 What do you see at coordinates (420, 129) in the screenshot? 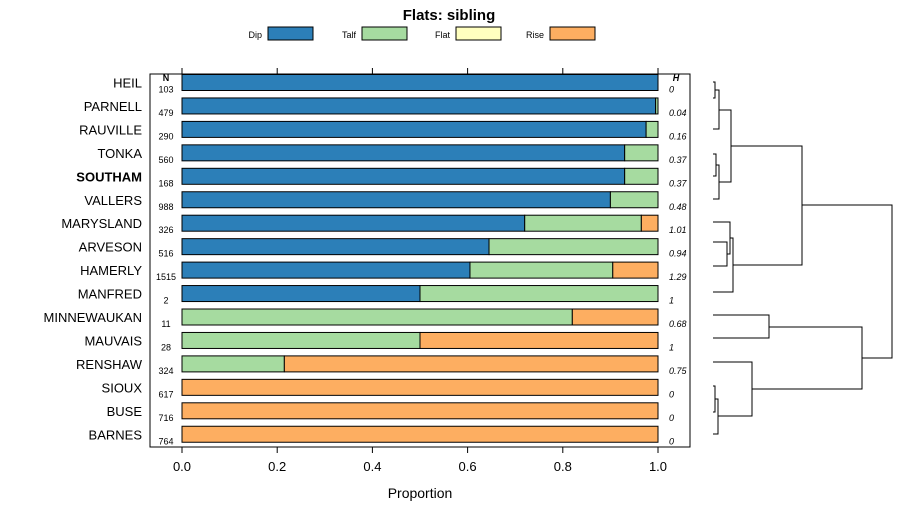
I see `bar-row-rauville` at bounding box center [420, 129].